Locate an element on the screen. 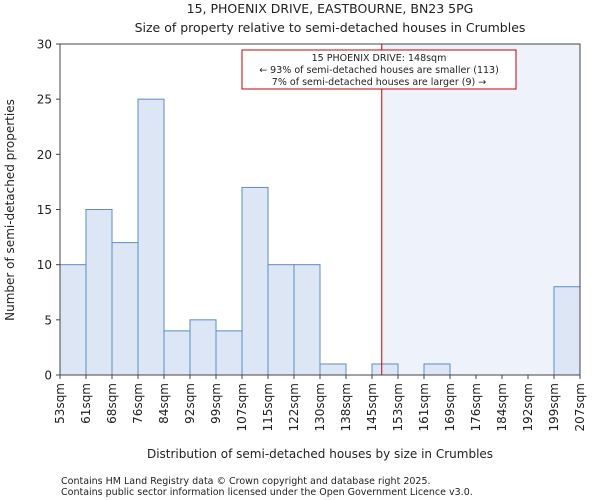 The image size is (600, 500). chart-title: 15, PHOENIX DRIVE, EASTBOURNE, BN23 5PG is located at coordinates (330, 8).